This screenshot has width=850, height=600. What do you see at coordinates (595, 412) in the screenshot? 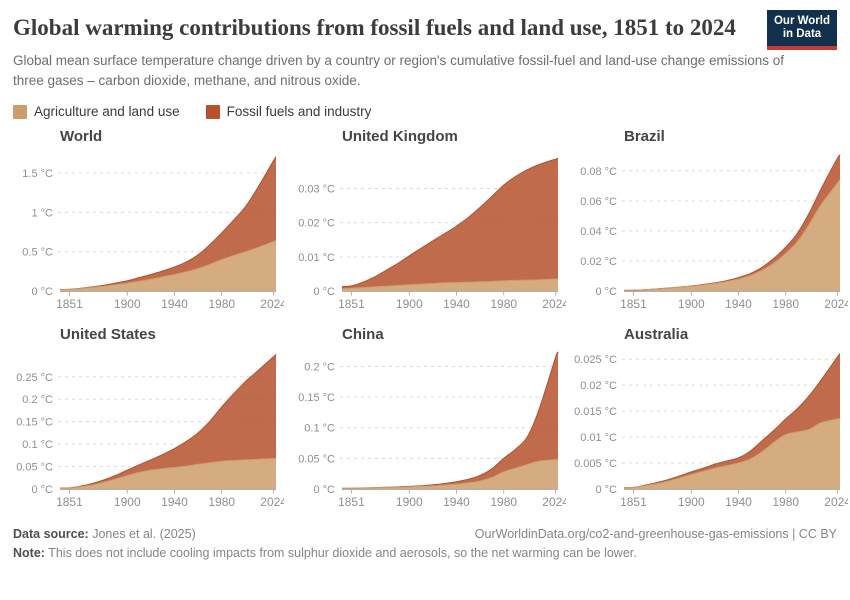
I see `svg-text: 0.015 °C` at bounding box center [595, 412].